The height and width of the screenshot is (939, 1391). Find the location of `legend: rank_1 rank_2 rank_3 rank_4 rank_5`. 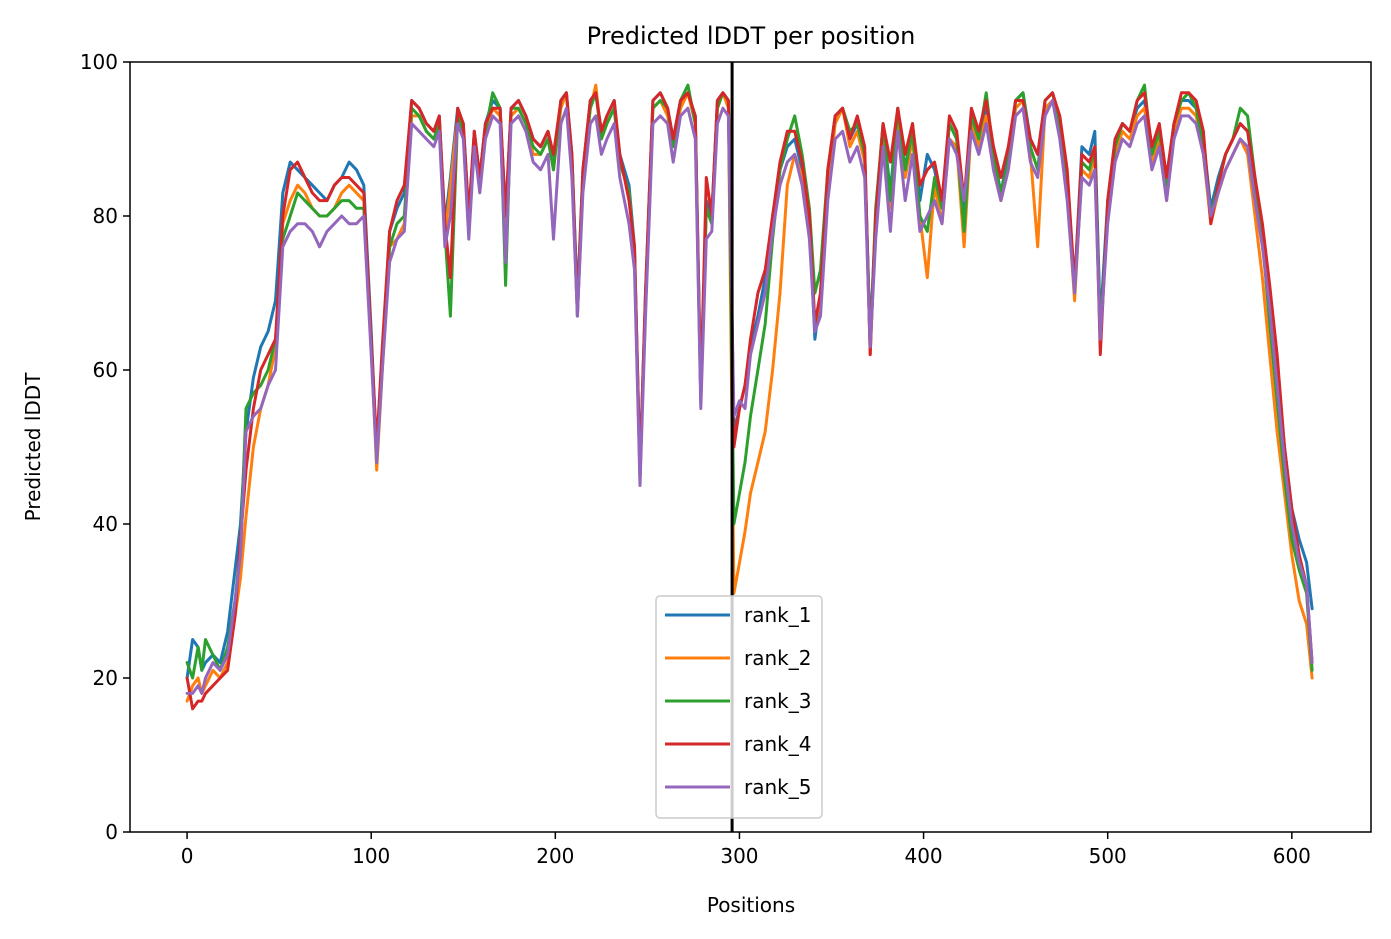

legend: rank_1 rank_2 rank_3 rank_4 rank_5 is located at coordinates (739, 707).